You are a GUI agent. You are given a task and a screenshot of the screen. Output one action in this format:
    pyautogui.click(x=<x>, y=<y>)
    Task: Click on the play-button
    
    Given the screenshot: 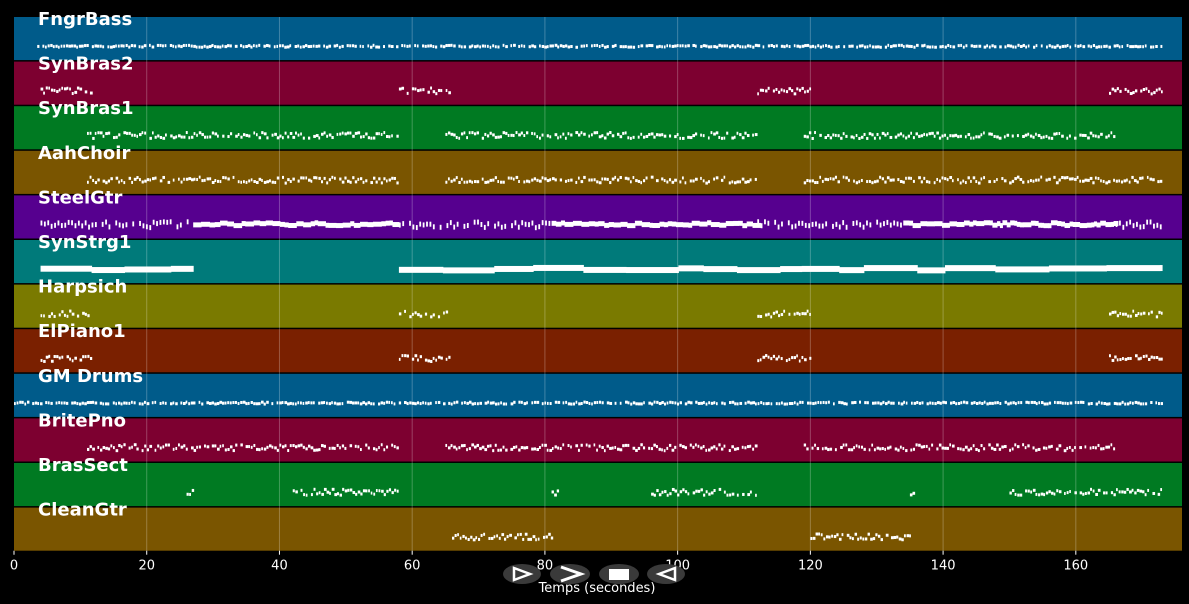 What is the action you would take?
    pyautogui.click(x=570, y=574)
    